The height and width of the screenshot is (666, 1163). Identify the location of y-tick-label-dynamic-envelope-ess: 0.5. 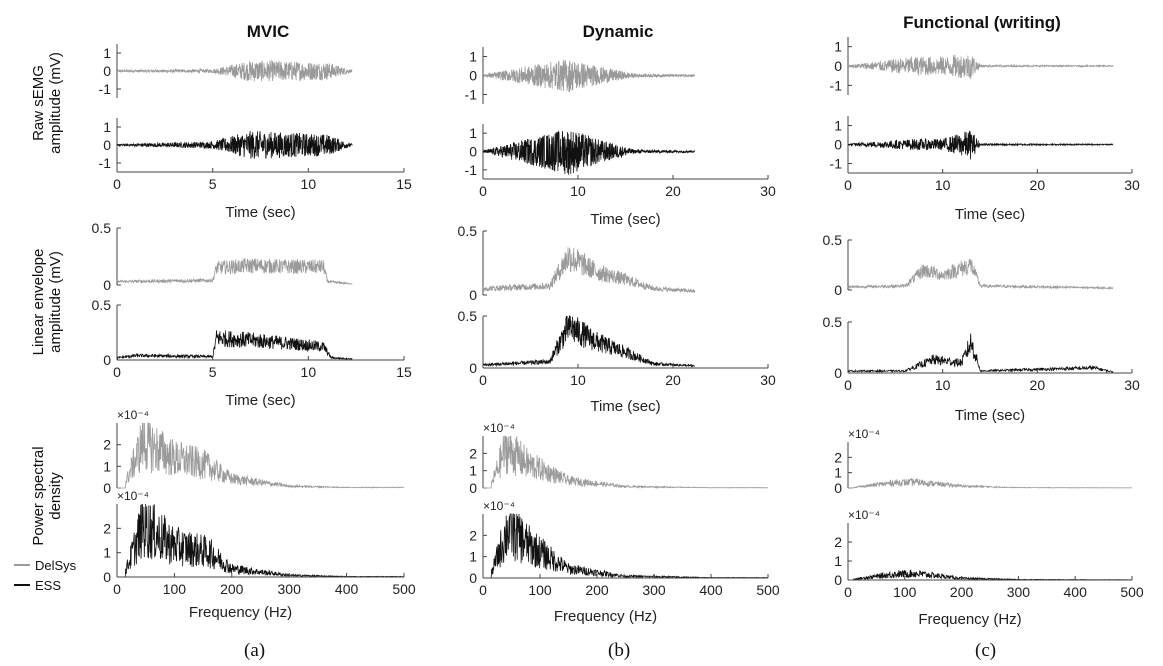
(468, 316).